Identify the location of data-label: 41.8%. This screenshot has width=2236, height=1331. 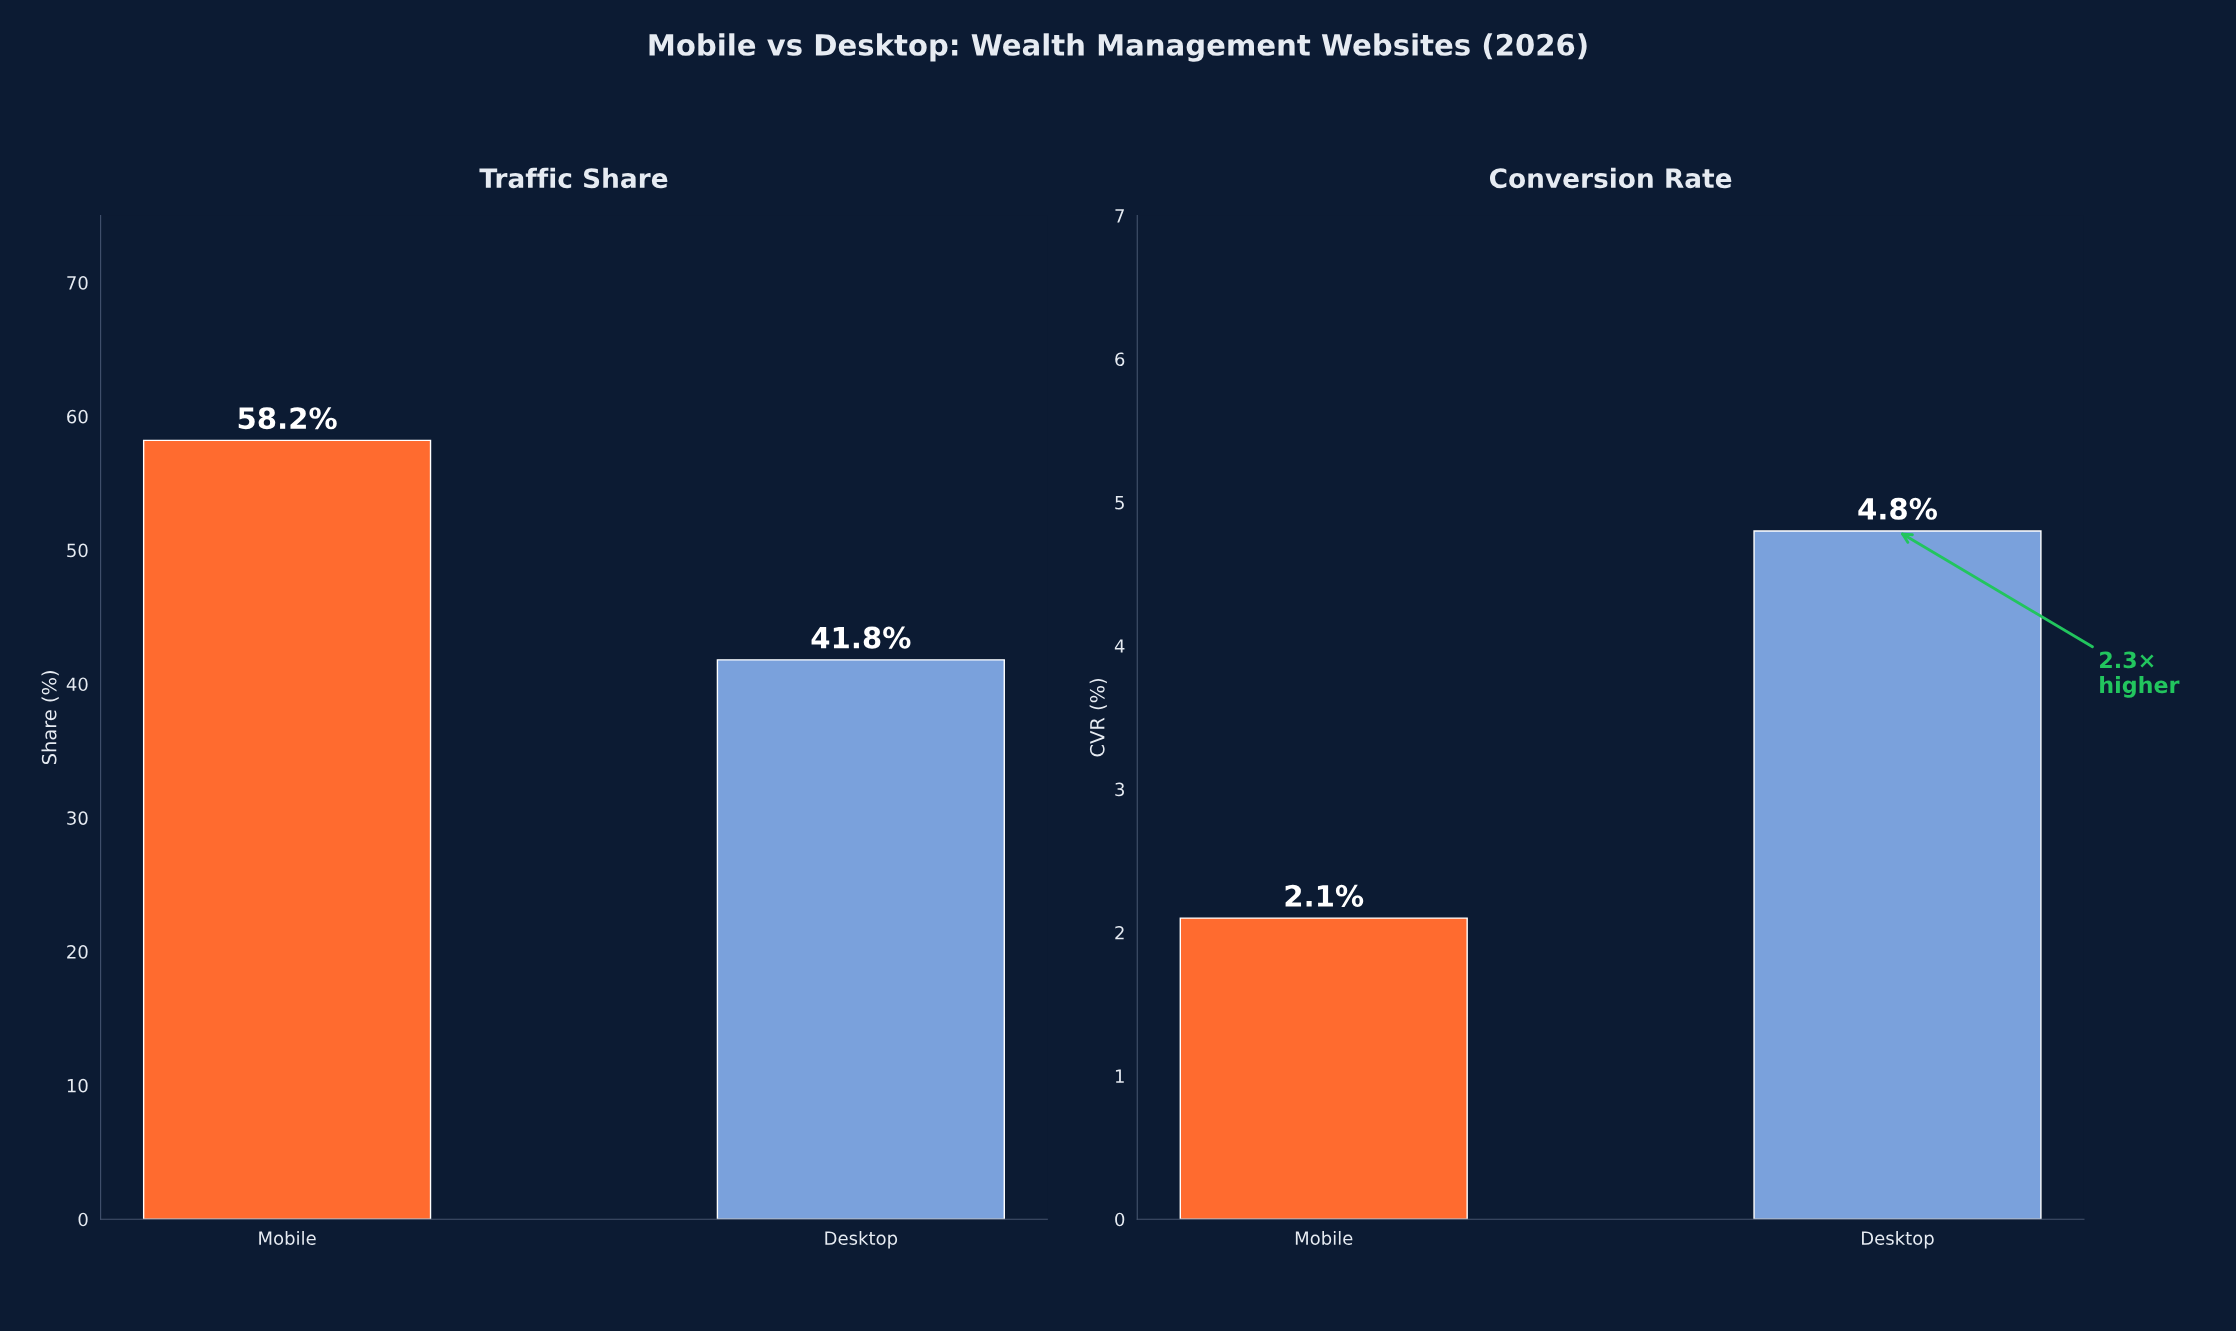
(861, 637).